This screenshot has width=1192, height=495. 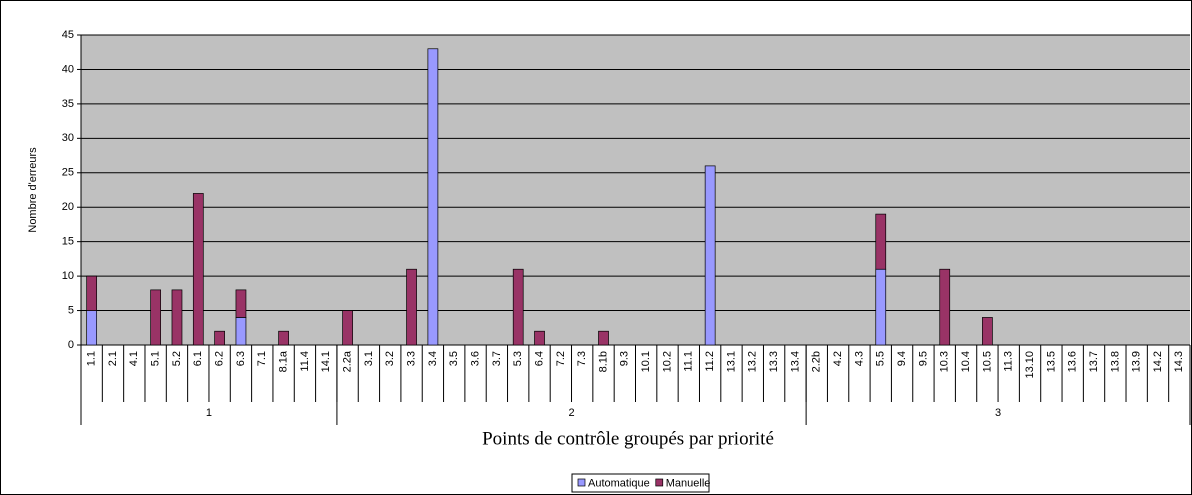 What do you see at coordinates (518, 358) in the screenshot?
I see `x-tick-label: 5.3` at bounding box center [518, 358].